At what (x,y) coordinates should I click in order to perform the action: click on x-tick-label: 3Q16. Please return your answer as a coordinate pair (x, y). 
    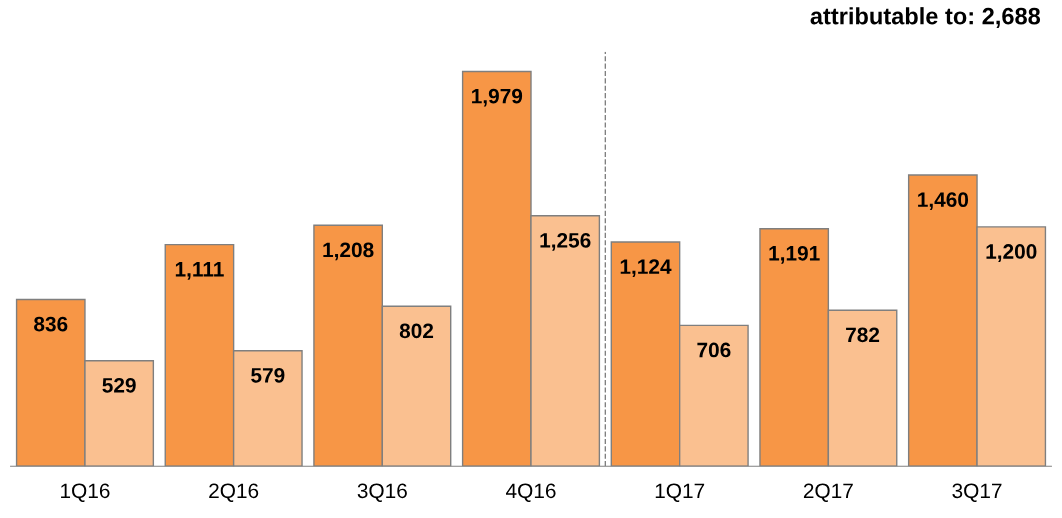
    Looking at the image, I should click on (382, 492).